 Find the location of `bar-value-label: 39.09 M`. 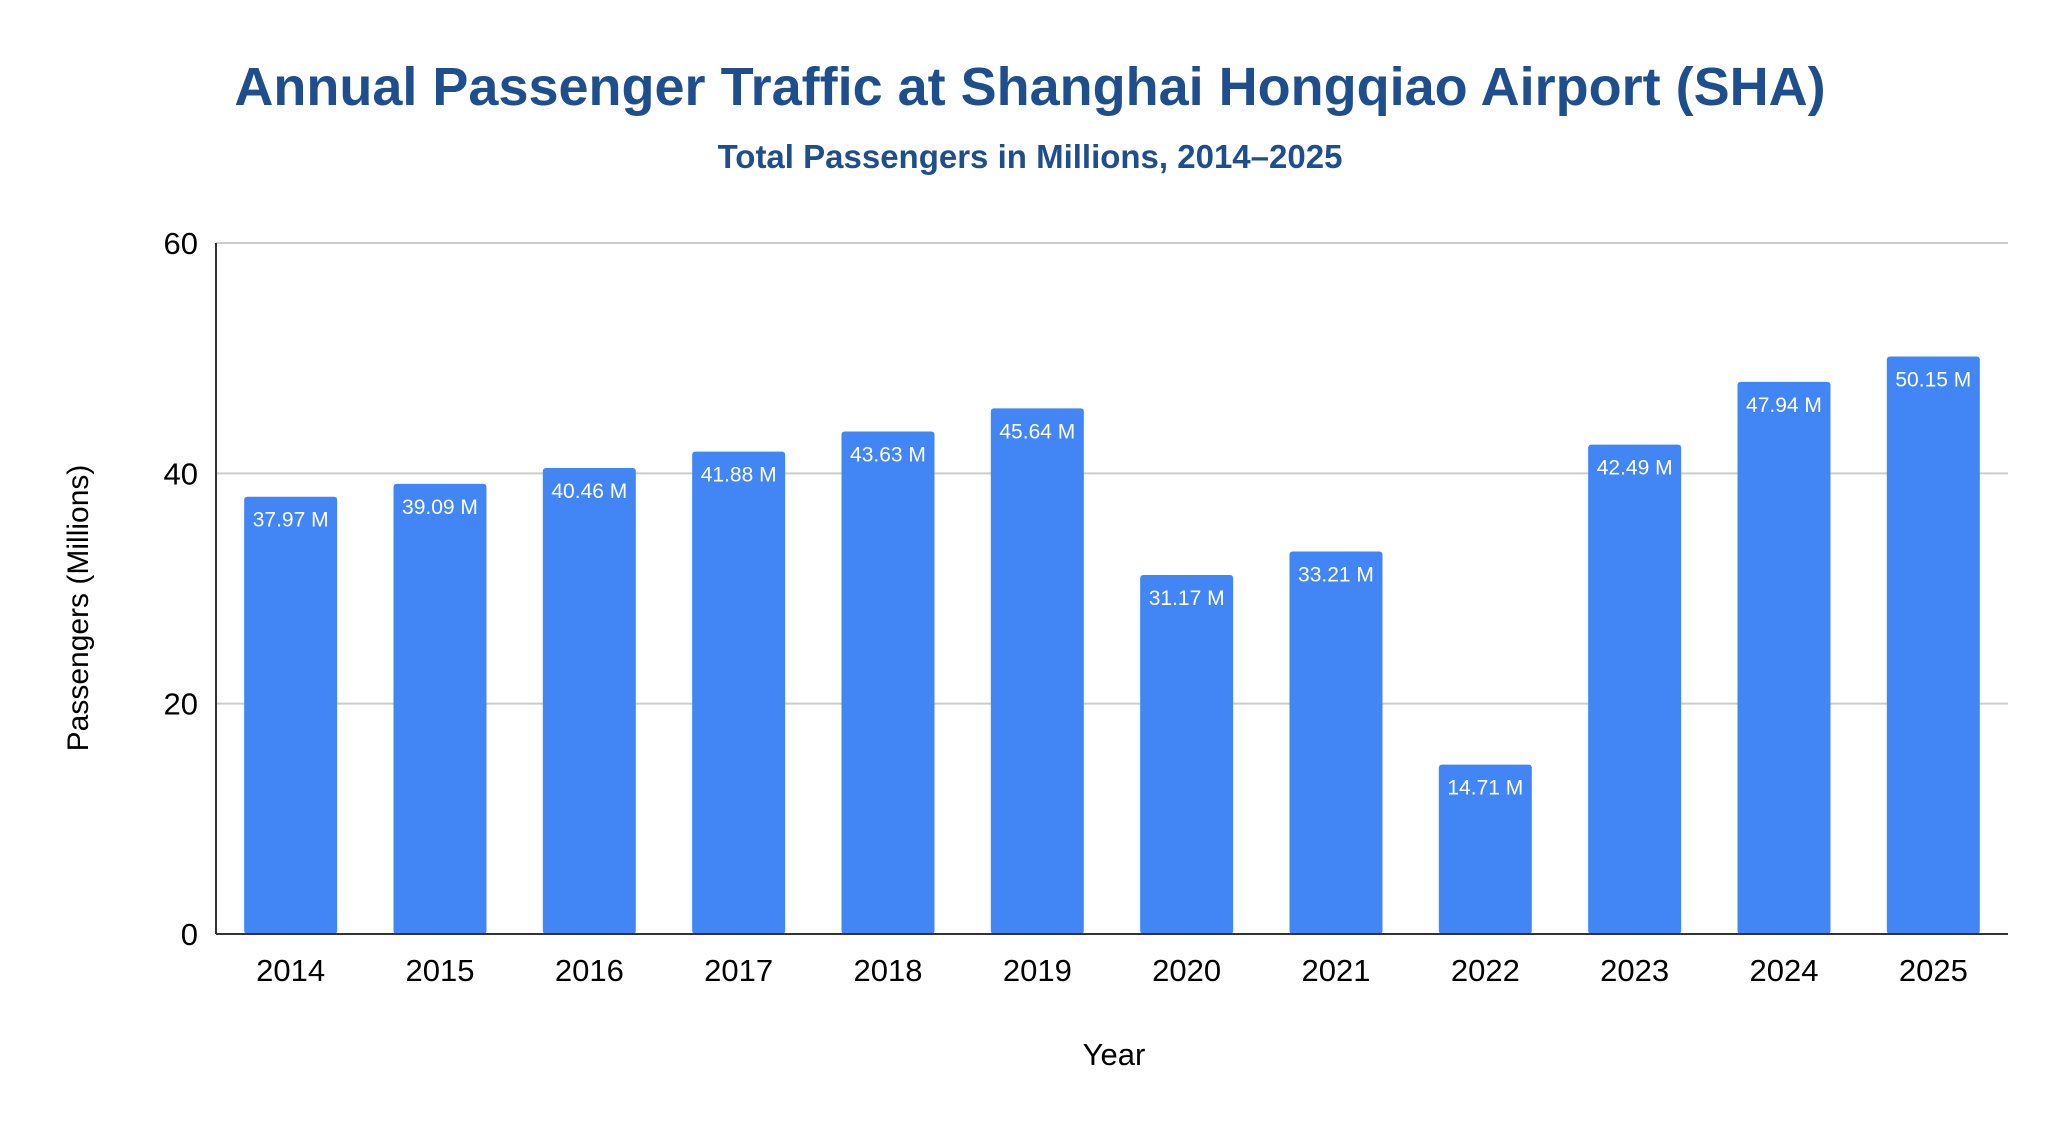

bar-value-label: 39.09 M is located at coordinates (440, 507).